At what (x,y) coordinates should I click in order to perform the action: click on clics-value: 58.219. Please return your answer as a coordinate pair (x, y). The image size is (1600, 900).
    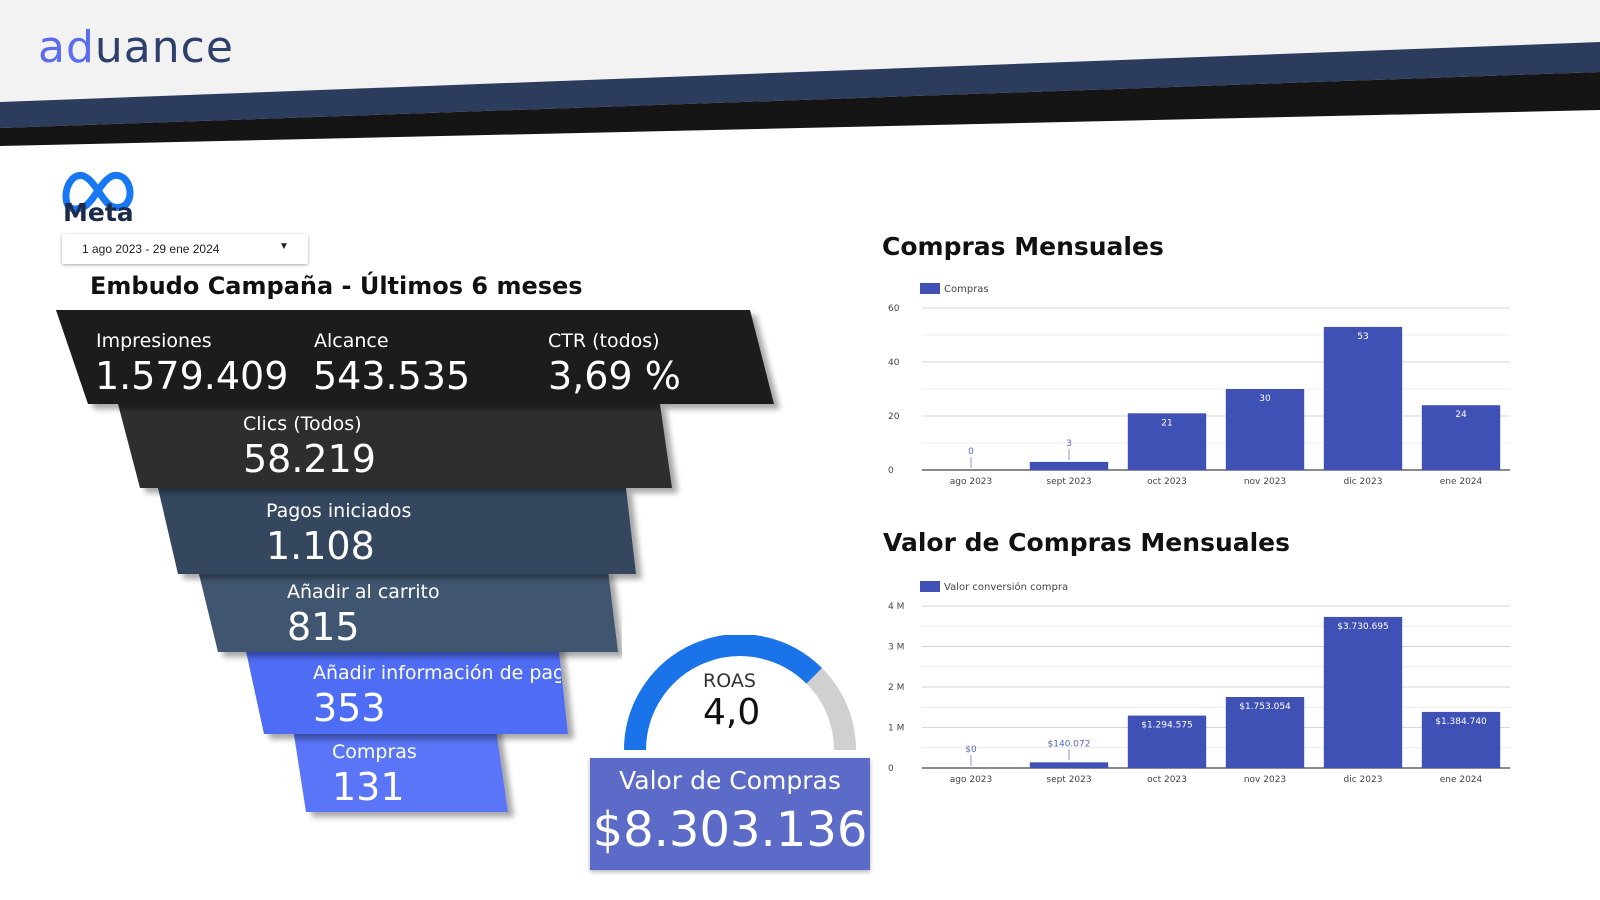
    Looking at the image, I should click on (309, 459).